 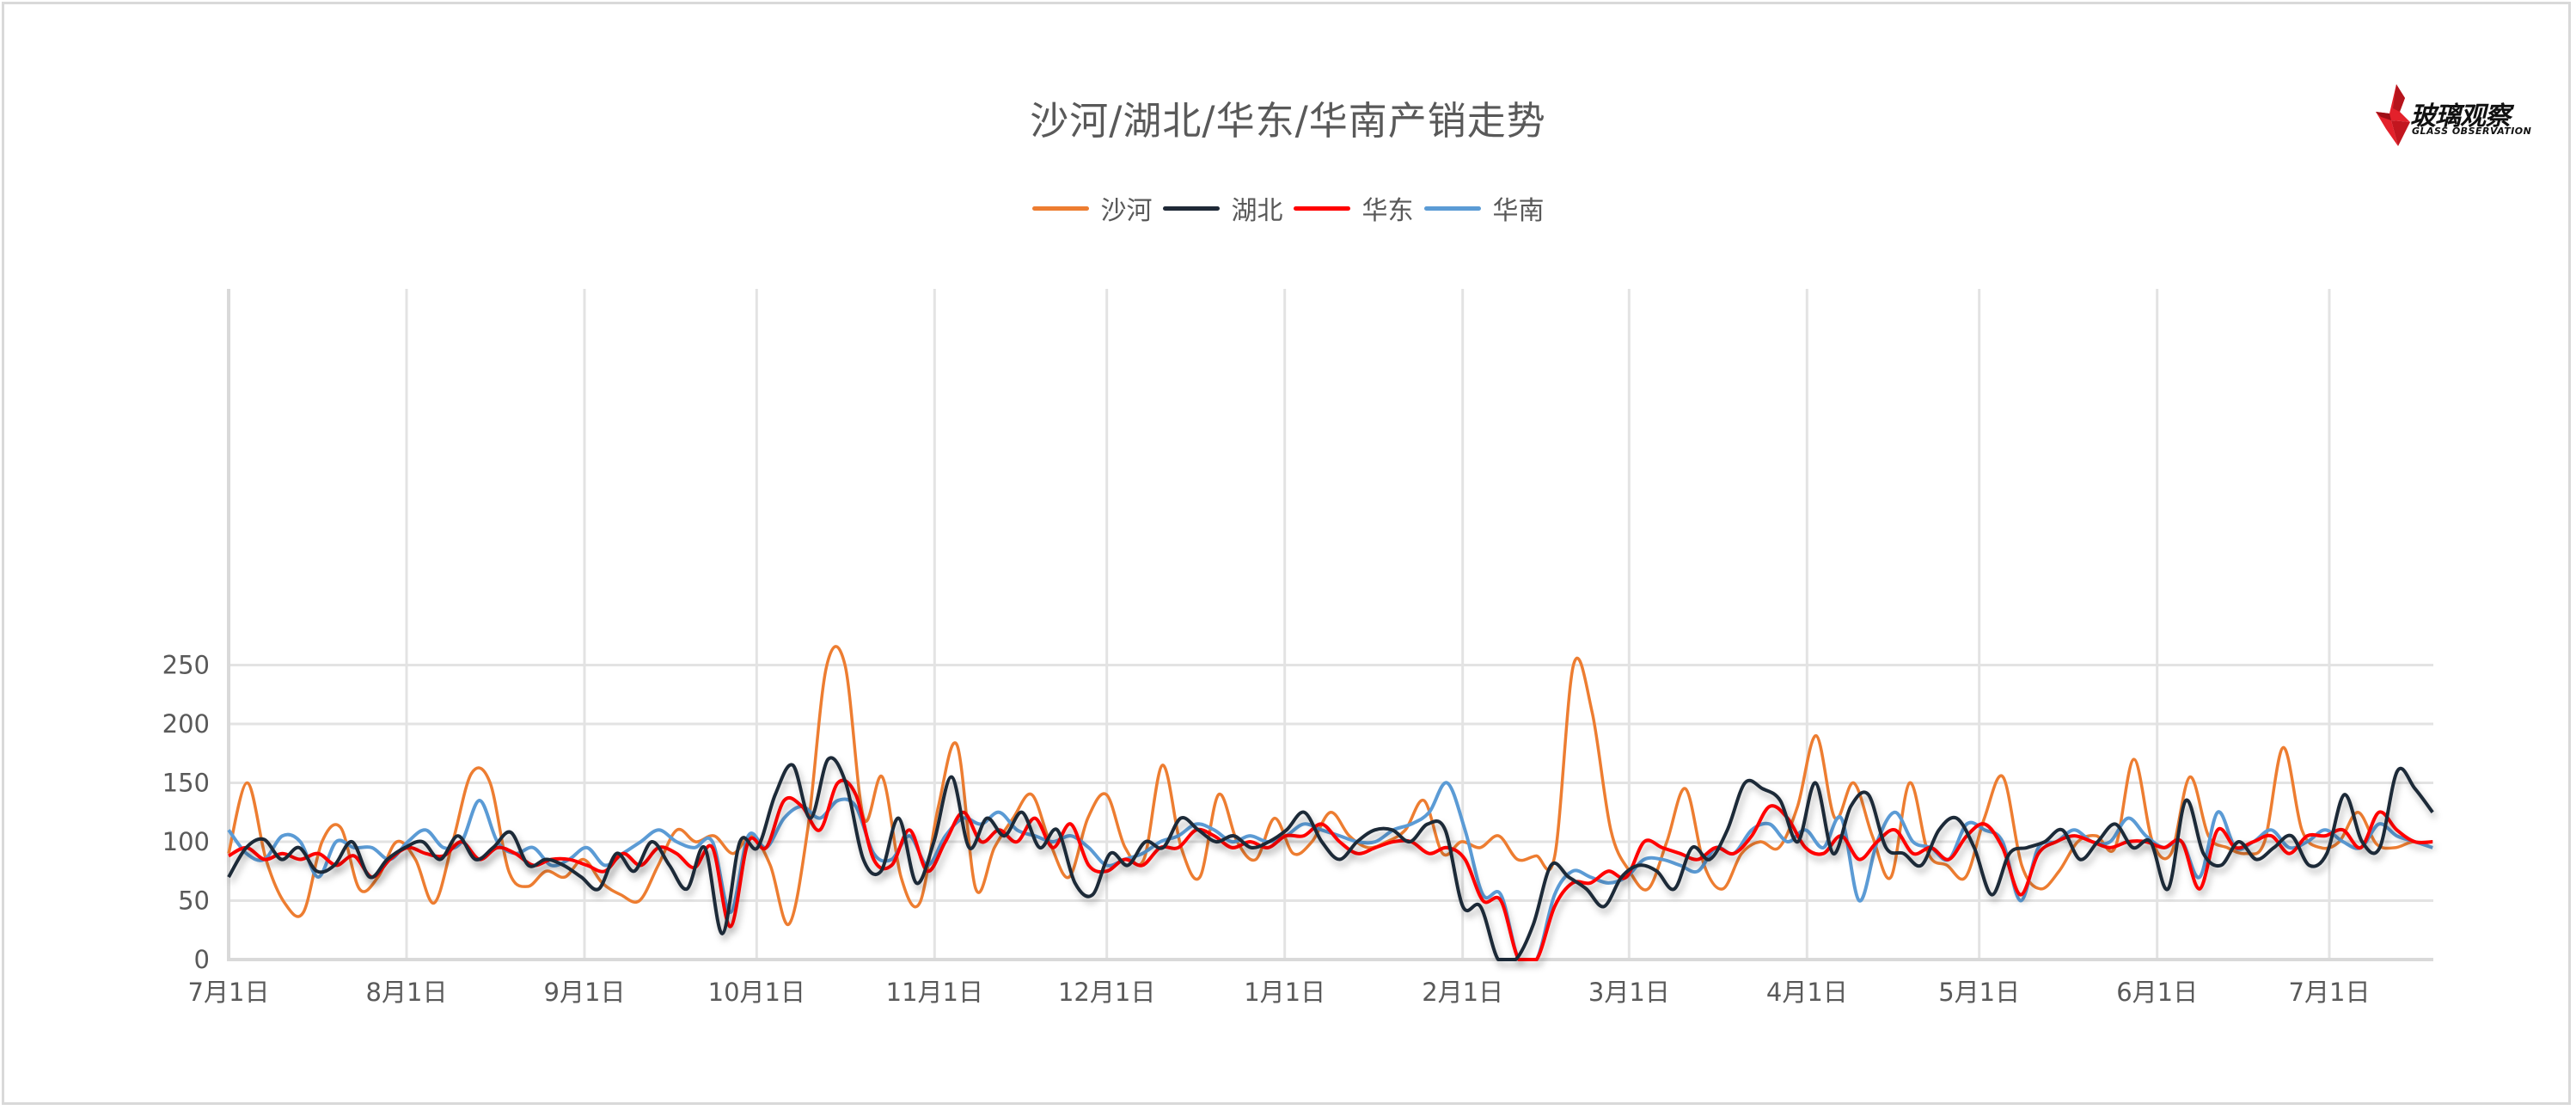 What do you see at coordinates (186, 784) in the screenshot?
I see `y-tick-label: 150` at bounding box center [186, 784].